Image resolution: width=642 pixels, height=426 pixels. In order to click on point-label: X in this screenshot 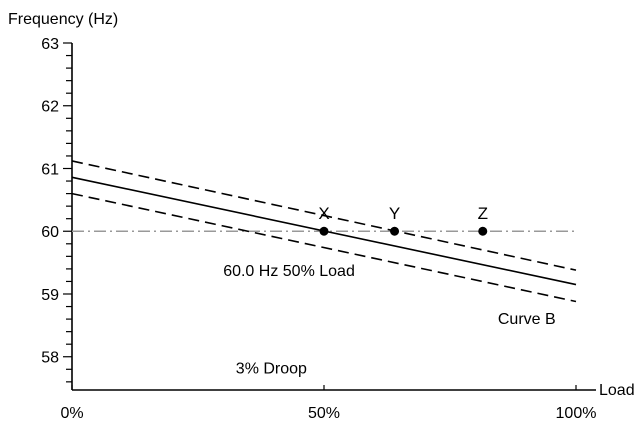, I will do `click(323, 213)`.